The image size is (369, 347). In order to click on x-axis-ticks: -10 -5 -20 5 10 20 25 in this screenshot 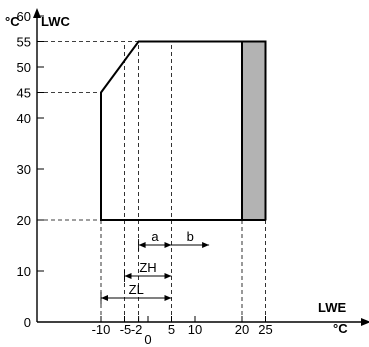, I will do `click(182, 331)`.